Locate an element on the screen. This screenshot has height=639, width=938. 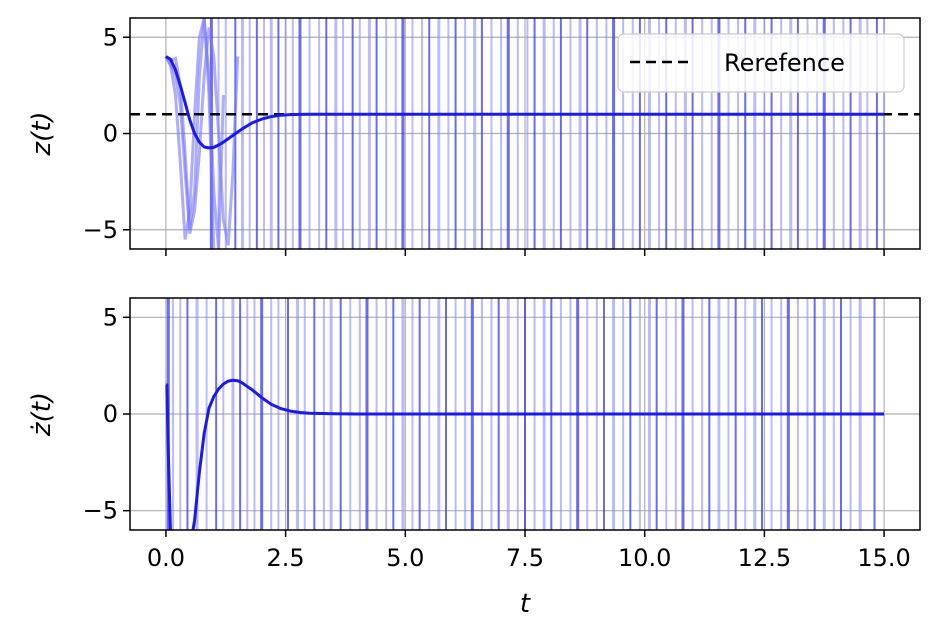
x-axis-label: t is located at coordinates (525, 604).